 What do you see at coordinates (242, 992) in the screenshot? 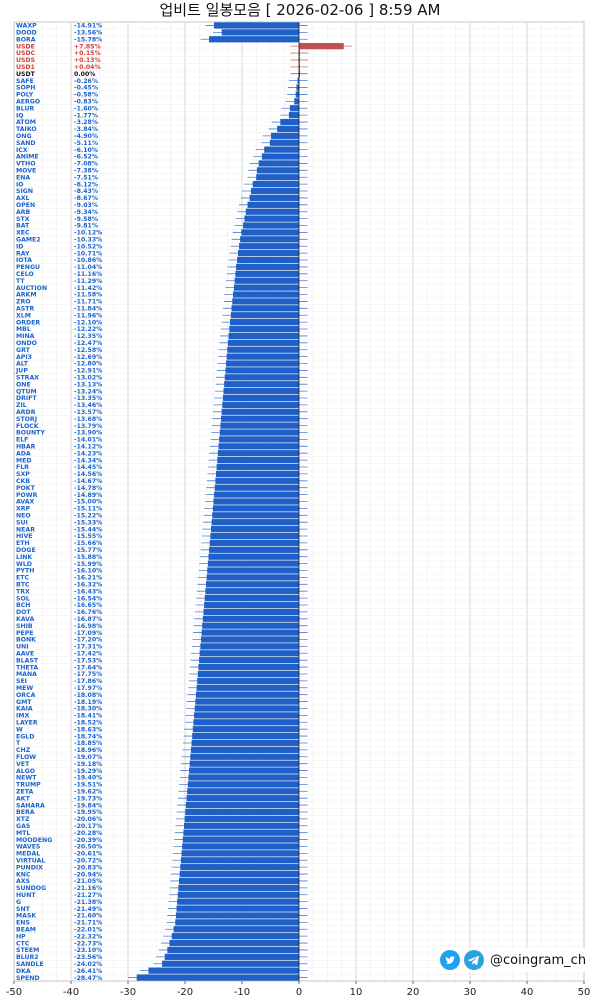
I see `x-tick-label: -10` at bounding box center [242, 992].